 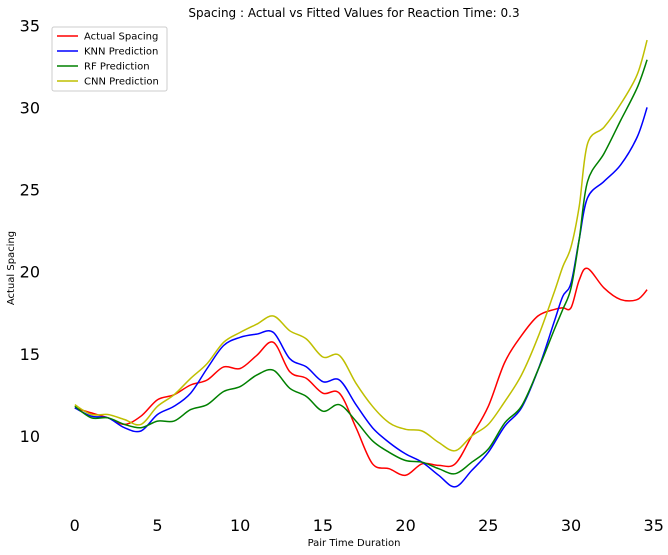 I want to click on x-tick-label: 15, so click(x=323, y=525).